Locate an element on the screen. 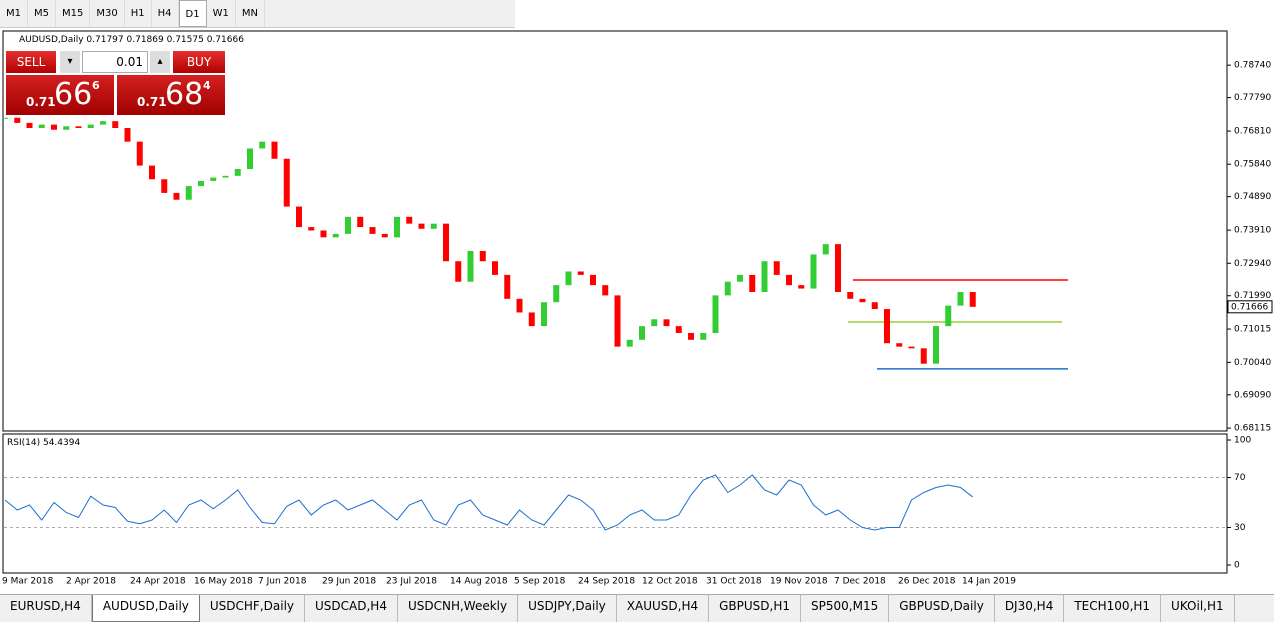  ohlc: 0.71869 is located at coordinates (145, 40).